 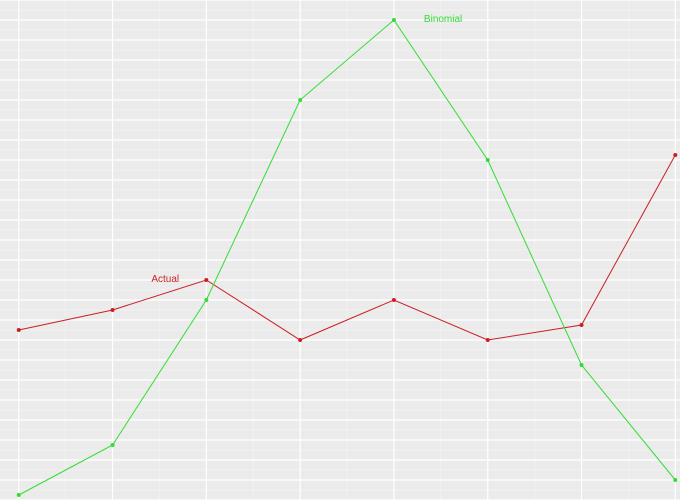 I want to click on series-label-actual: Actual, so click(x=165, y=279).